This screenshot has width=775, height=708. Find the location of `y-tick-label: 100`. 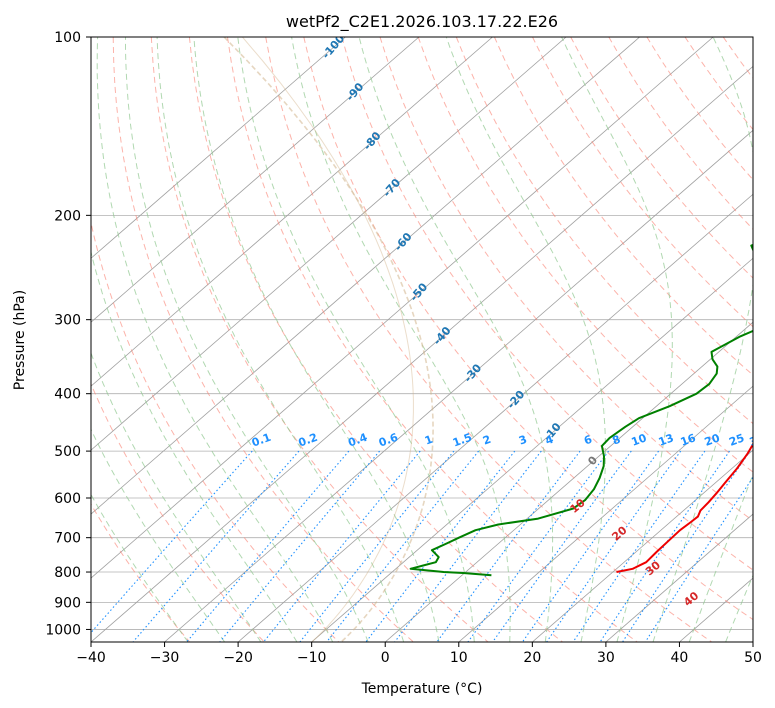

y-tick-label: 100 is located at coordinates (67, 38).